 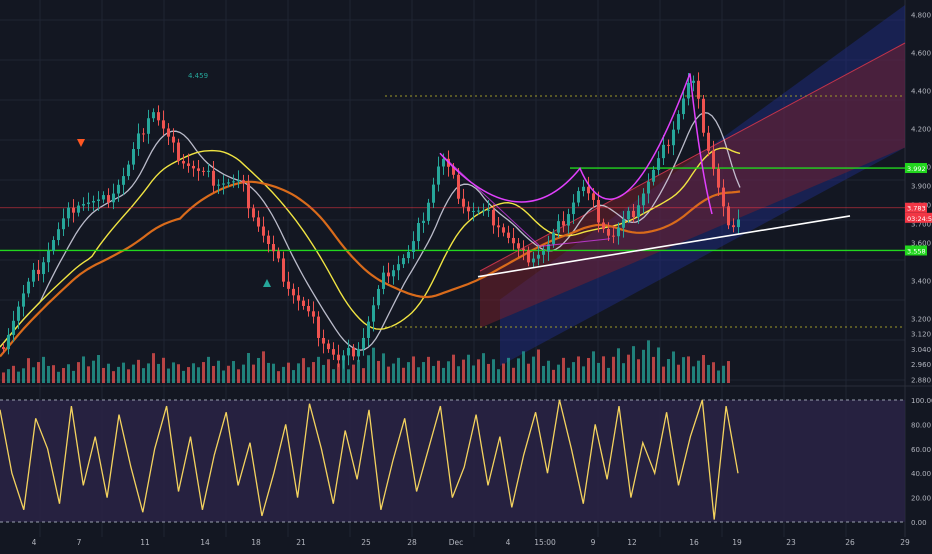 I want to click on price-marker-green-top, so click(x=916, y=168).